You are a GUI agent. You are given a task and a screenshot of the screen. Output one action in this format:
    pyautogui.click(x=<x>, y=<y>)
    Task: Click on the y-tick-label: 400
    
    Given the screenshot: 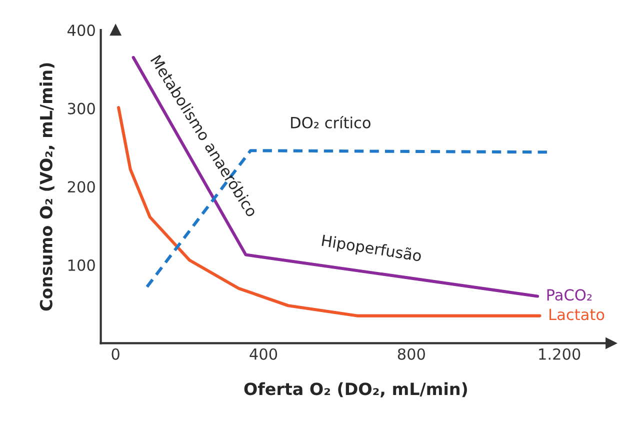 What is the action you would take?
    pyautogui.click(x=81, y=30)
    